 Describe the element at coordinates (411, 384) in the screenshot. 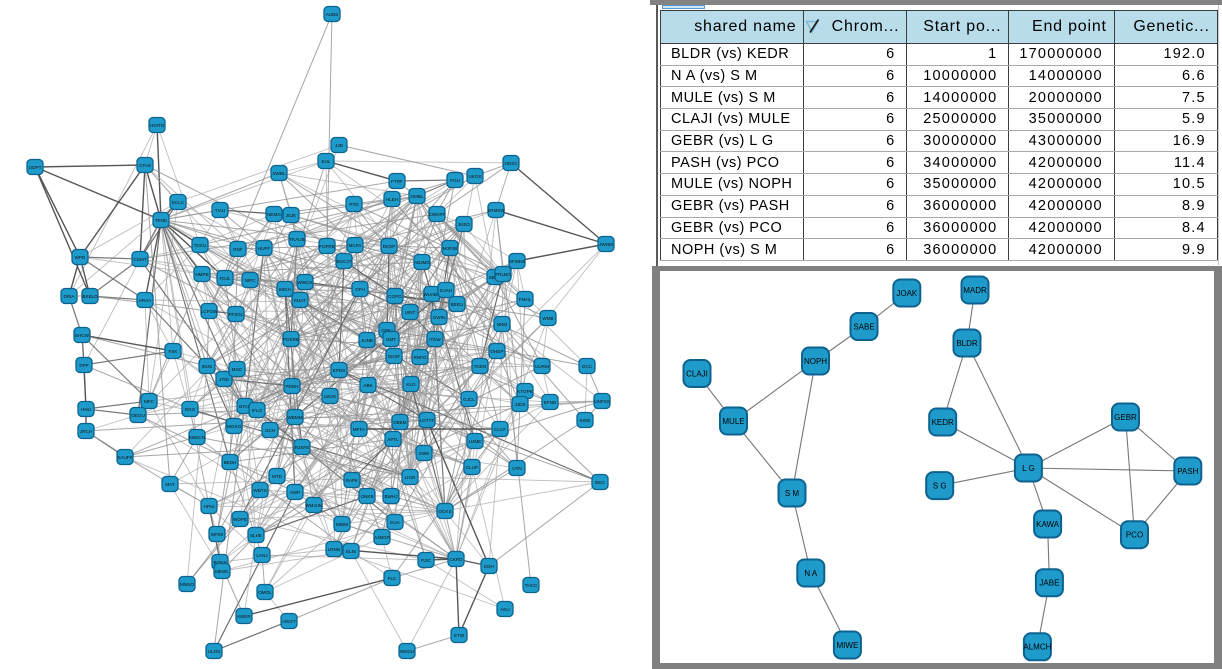

I see `svg-text: KLG` at that location.